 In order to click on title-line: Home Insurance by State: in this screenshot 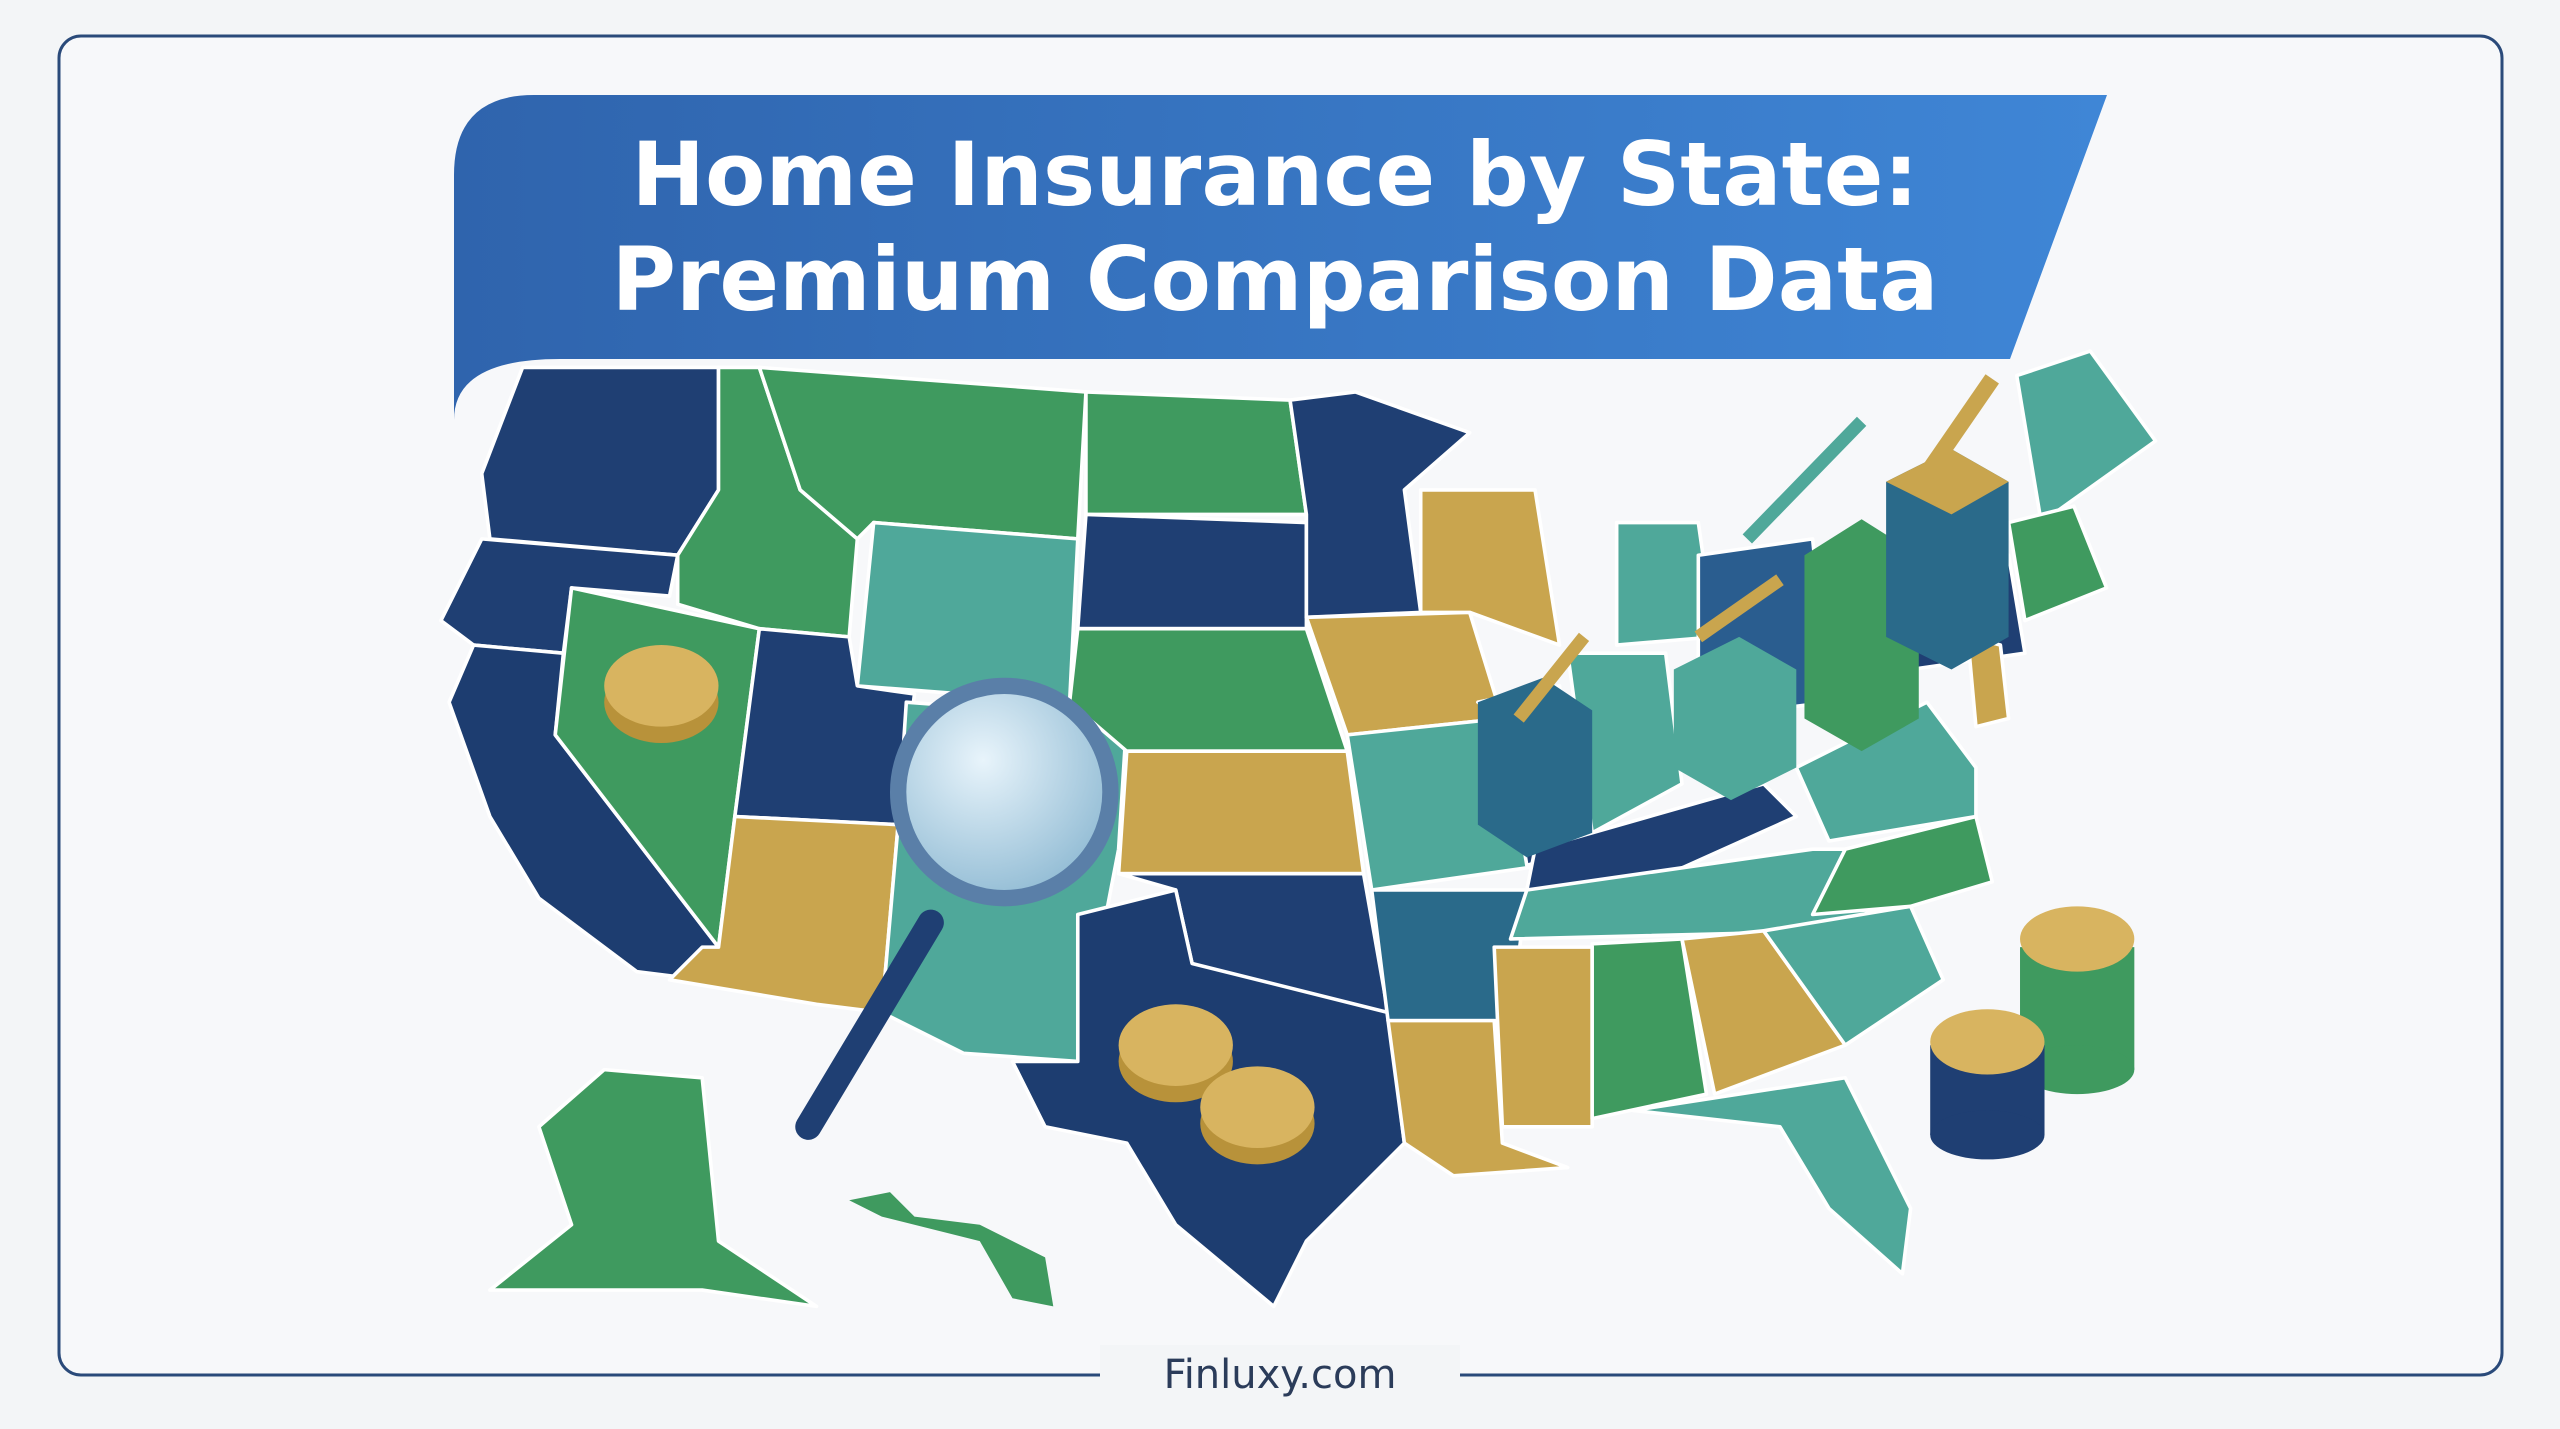, I will do `click(1274, 174)`.